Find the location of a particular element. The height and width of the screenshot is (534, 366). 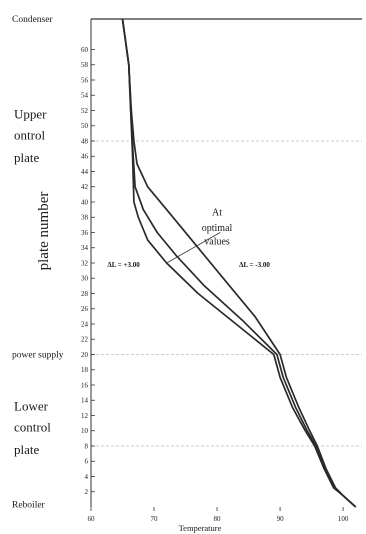

y-tick-label: 30 is located at coordinates (85, 279).